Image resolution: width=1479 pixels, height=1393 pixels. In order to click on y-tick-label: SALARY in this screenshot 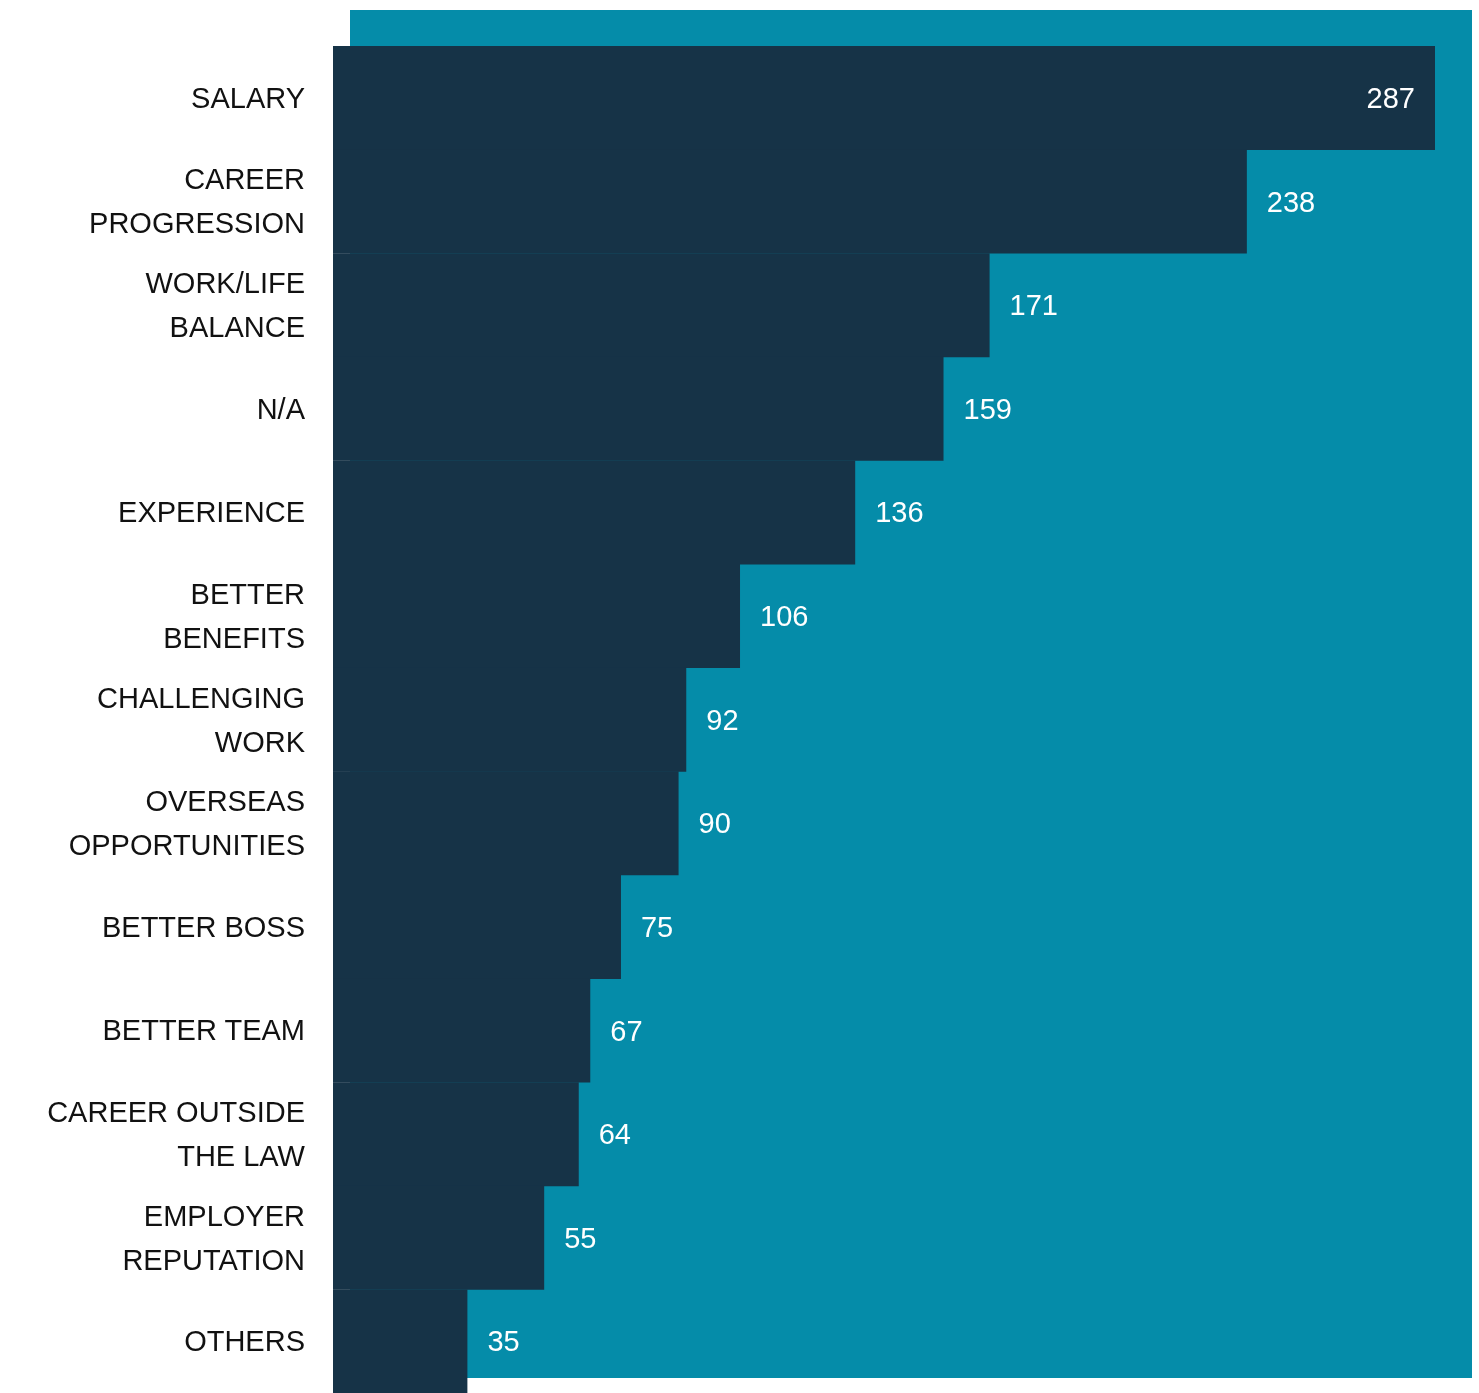, I will do `click(248, 97)`.